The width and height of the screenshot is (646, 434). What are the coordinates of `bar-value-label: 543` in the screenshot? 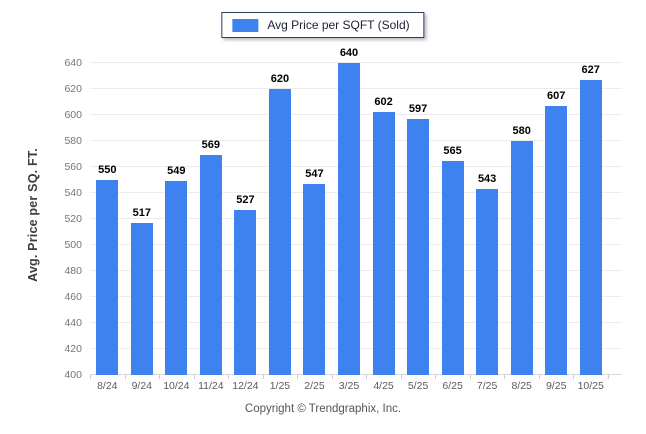 It's located at (487, 179).